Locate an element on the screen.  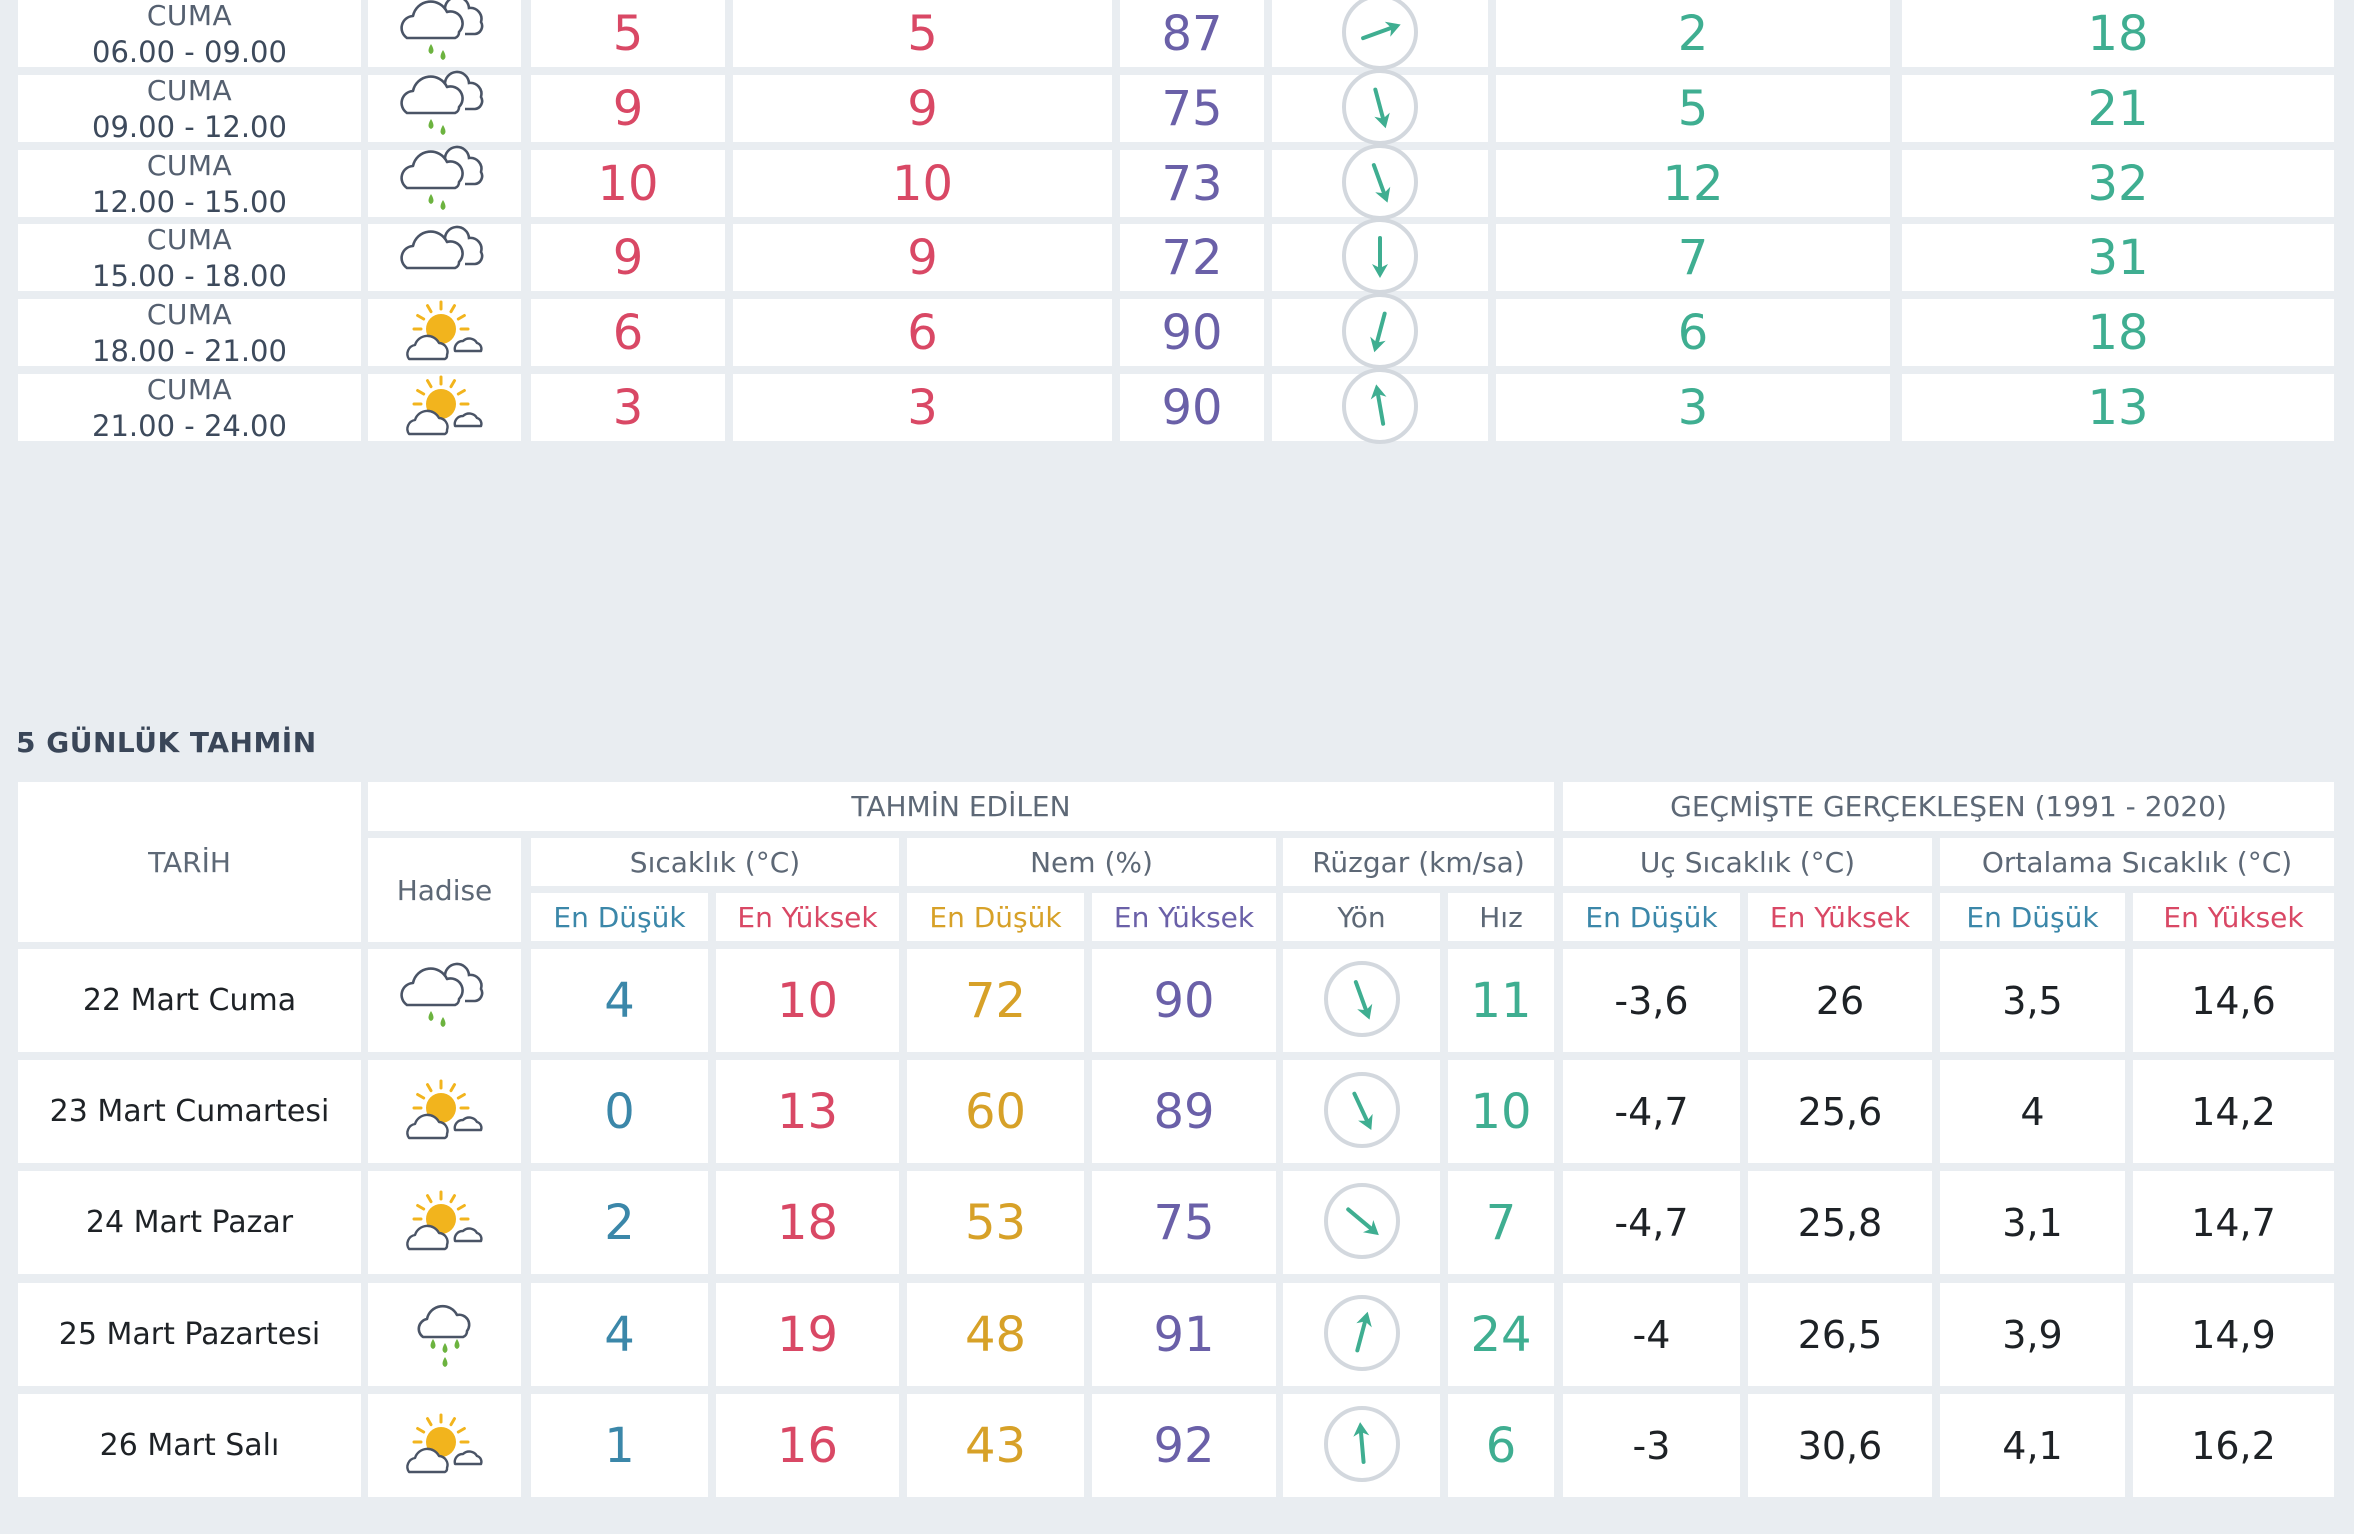
daily-date-value: 26 Mart Salı is located at coordinates (189, 1445).